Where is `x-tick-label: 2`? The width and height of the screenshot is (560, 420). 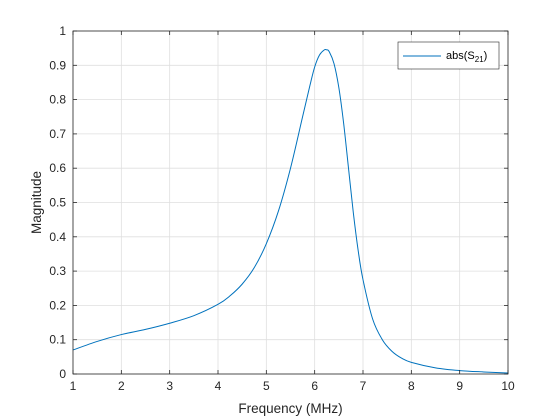
x-tick-label: 2 is located at coordinates (121, 386).